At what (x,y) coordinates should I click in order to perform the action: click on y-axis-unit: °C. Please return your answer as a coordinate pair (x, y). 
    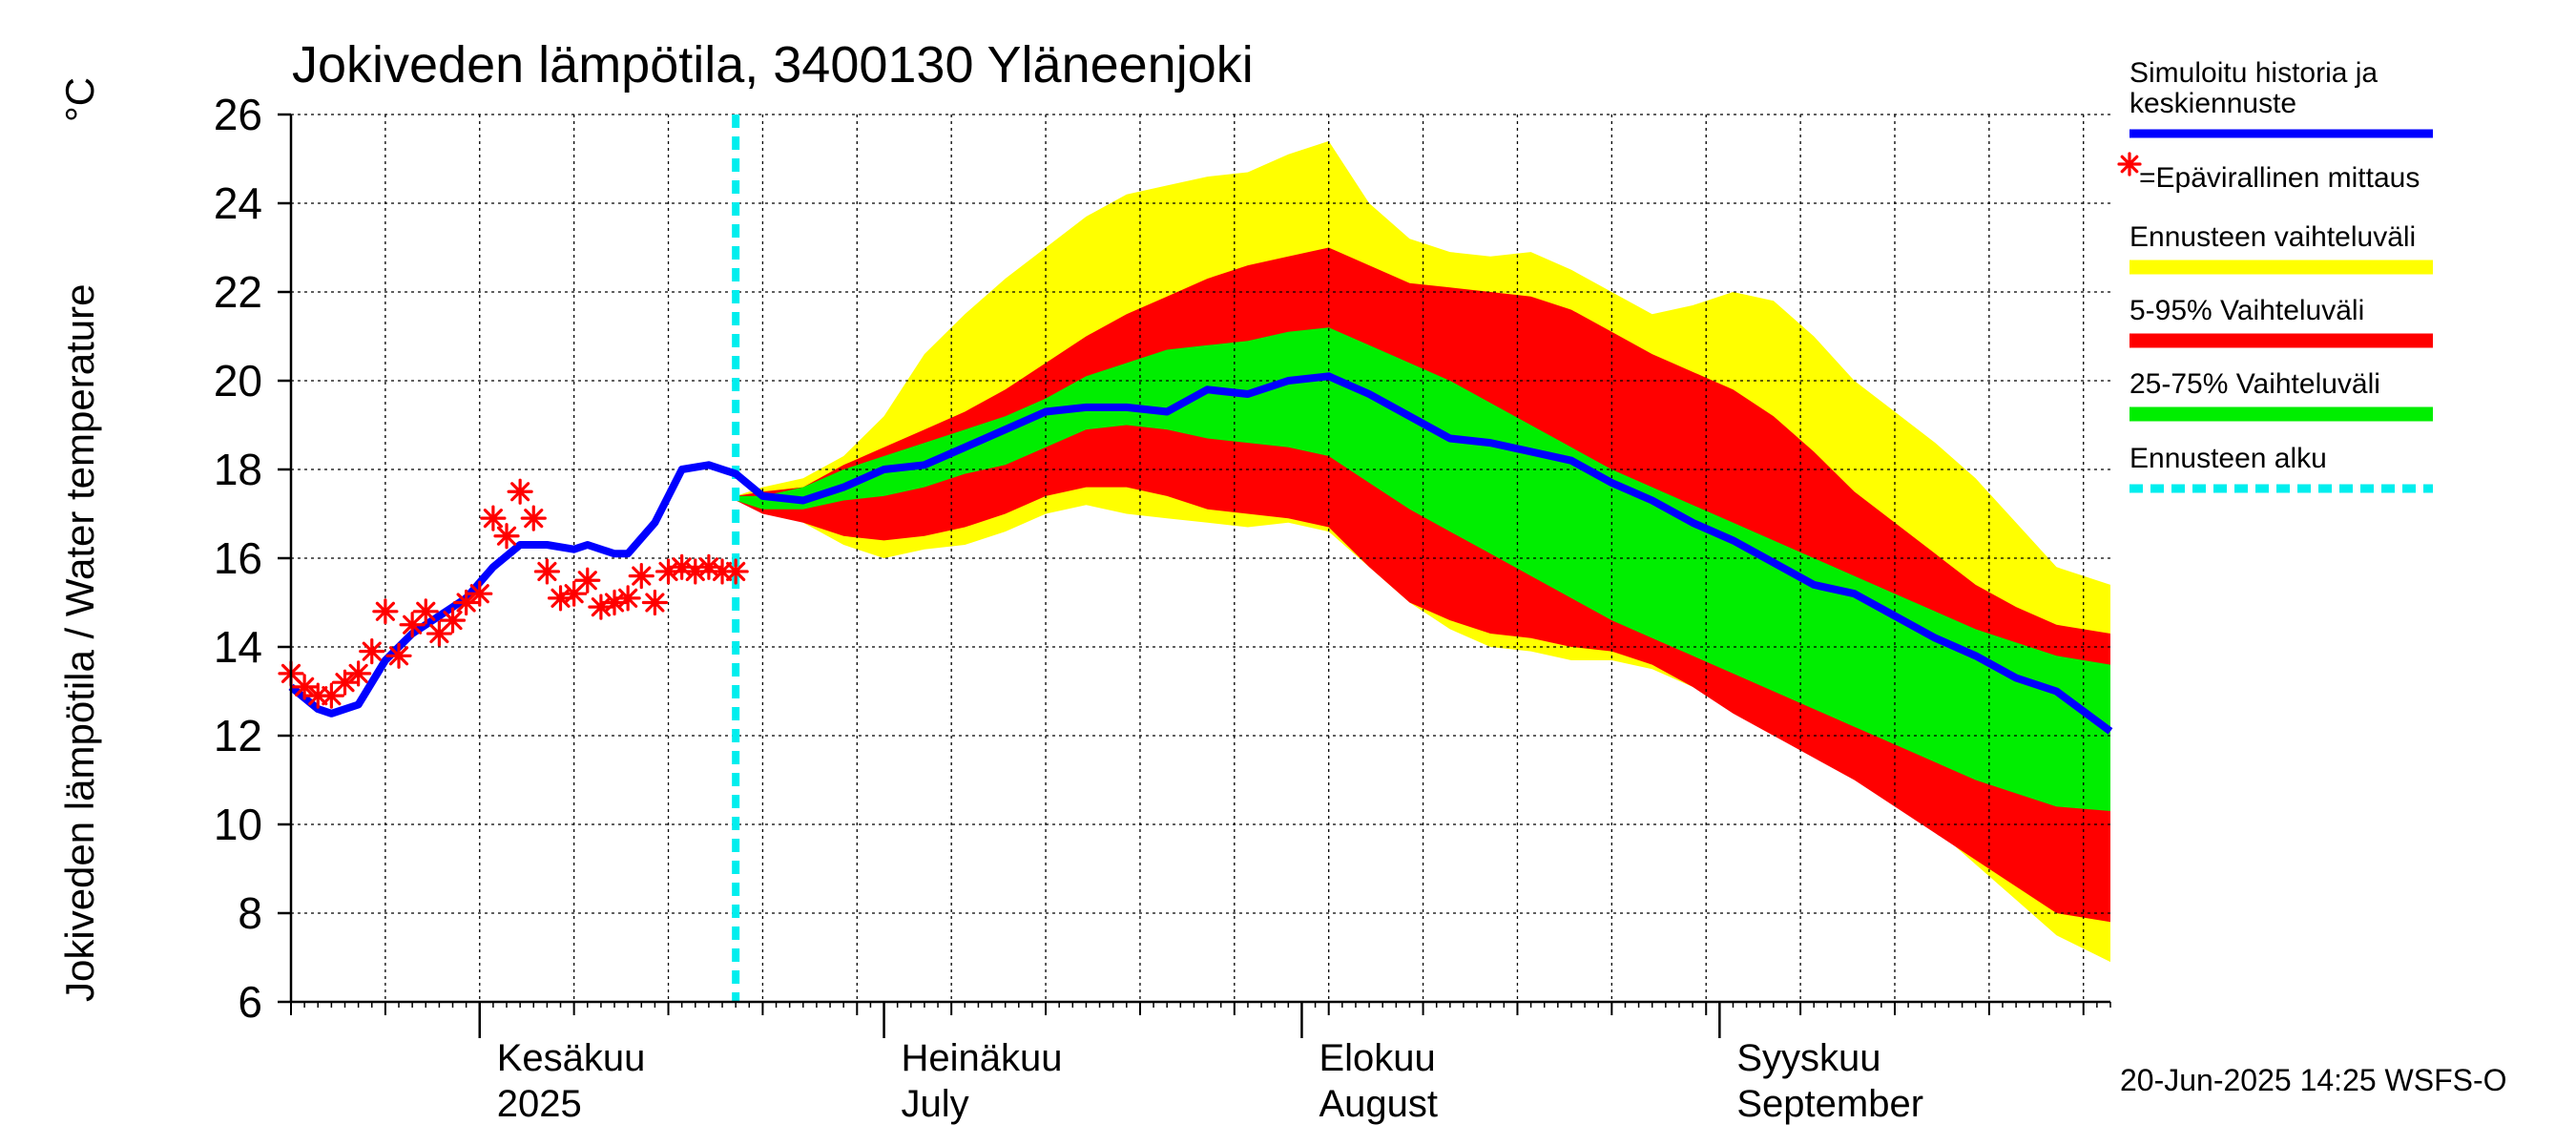
    Looking at the image, I should click on (79, 99).